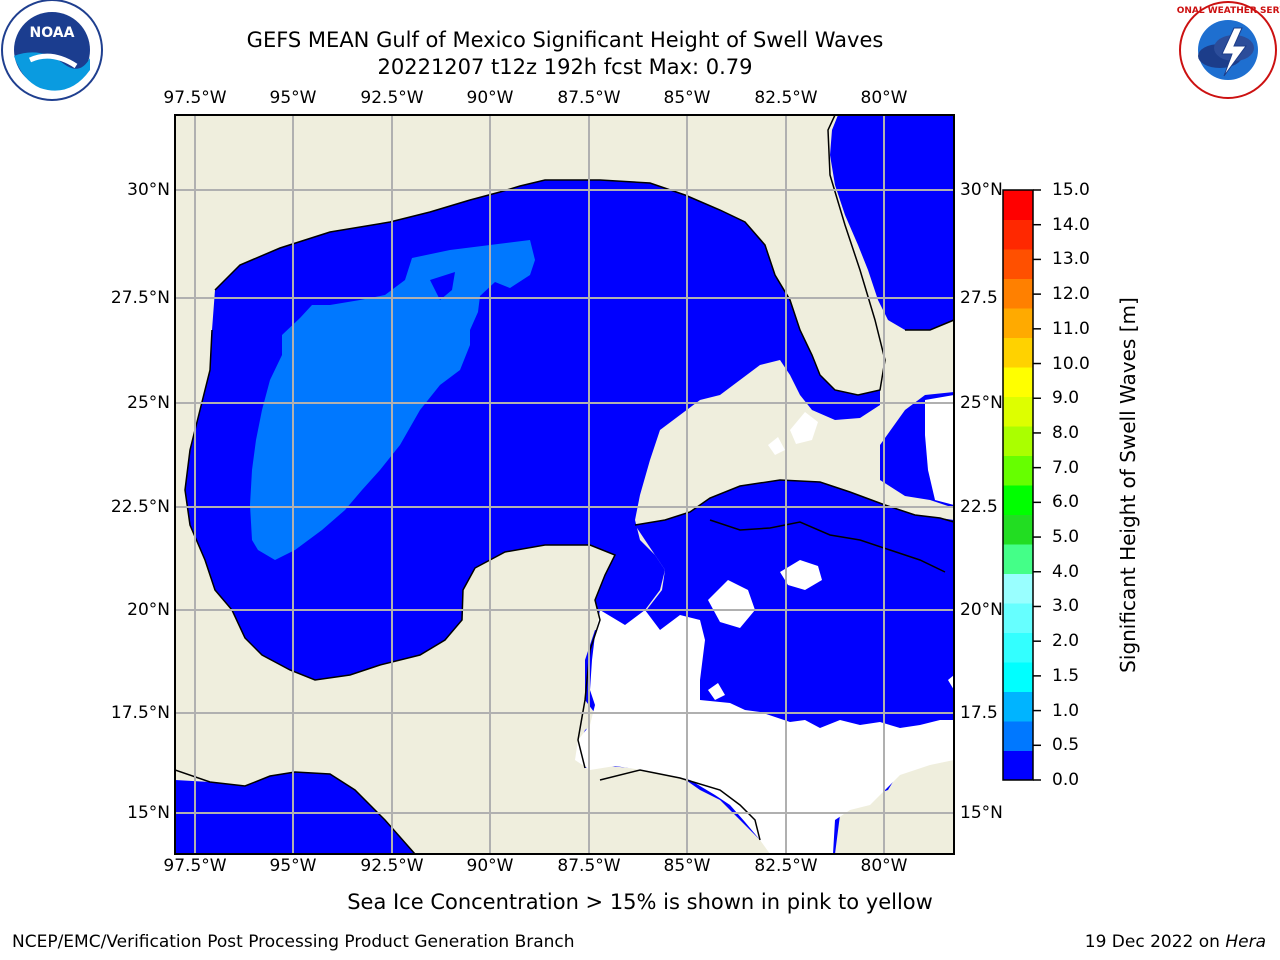 The width and height of the screenshot is (1280, 960). I want to click on generation-date-text: 19 Dec 2022 on, so click(1155, 942).